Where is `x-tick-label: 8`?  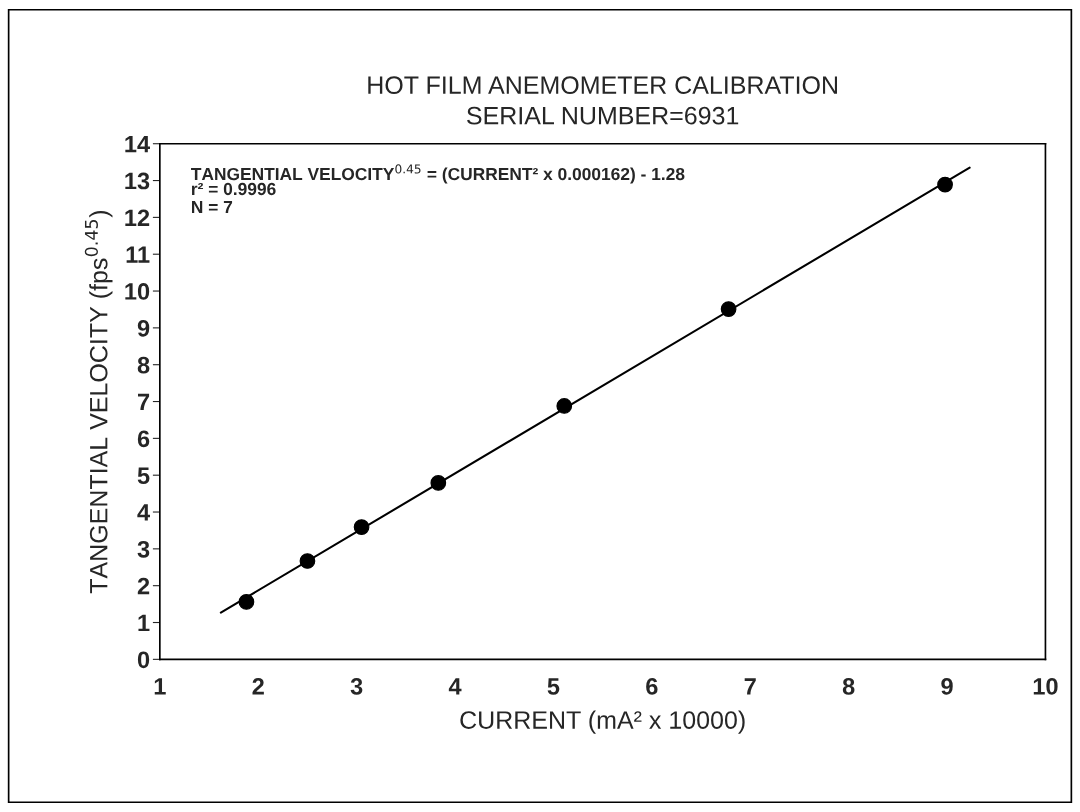 x-tick-label: 8 is located at coordinates (848, 686).